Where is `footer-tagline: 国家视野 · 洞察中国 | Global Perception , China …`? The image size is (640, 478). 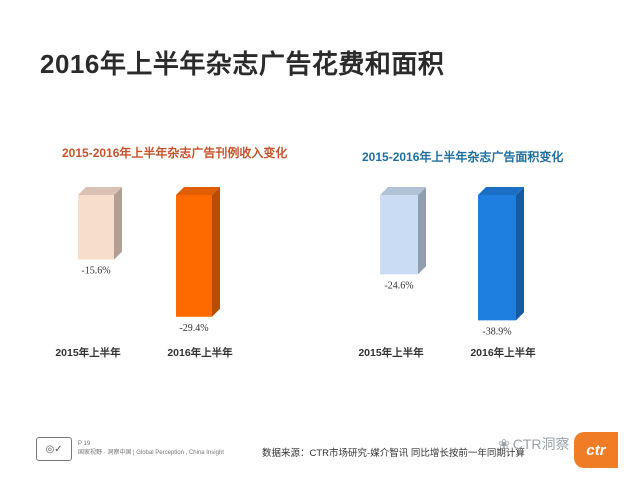 footer-tagline: 国家视野 · 洞察中国 | Global Perception , China … is located at coordinates (151, 453).